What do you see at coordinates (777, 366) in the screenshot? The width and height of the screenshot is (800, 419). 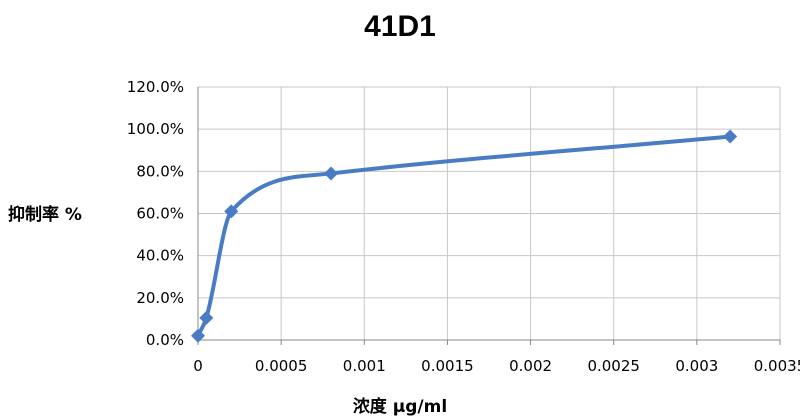 I see `x-tick-label: 0.0035` at bounding box center [777, 366].